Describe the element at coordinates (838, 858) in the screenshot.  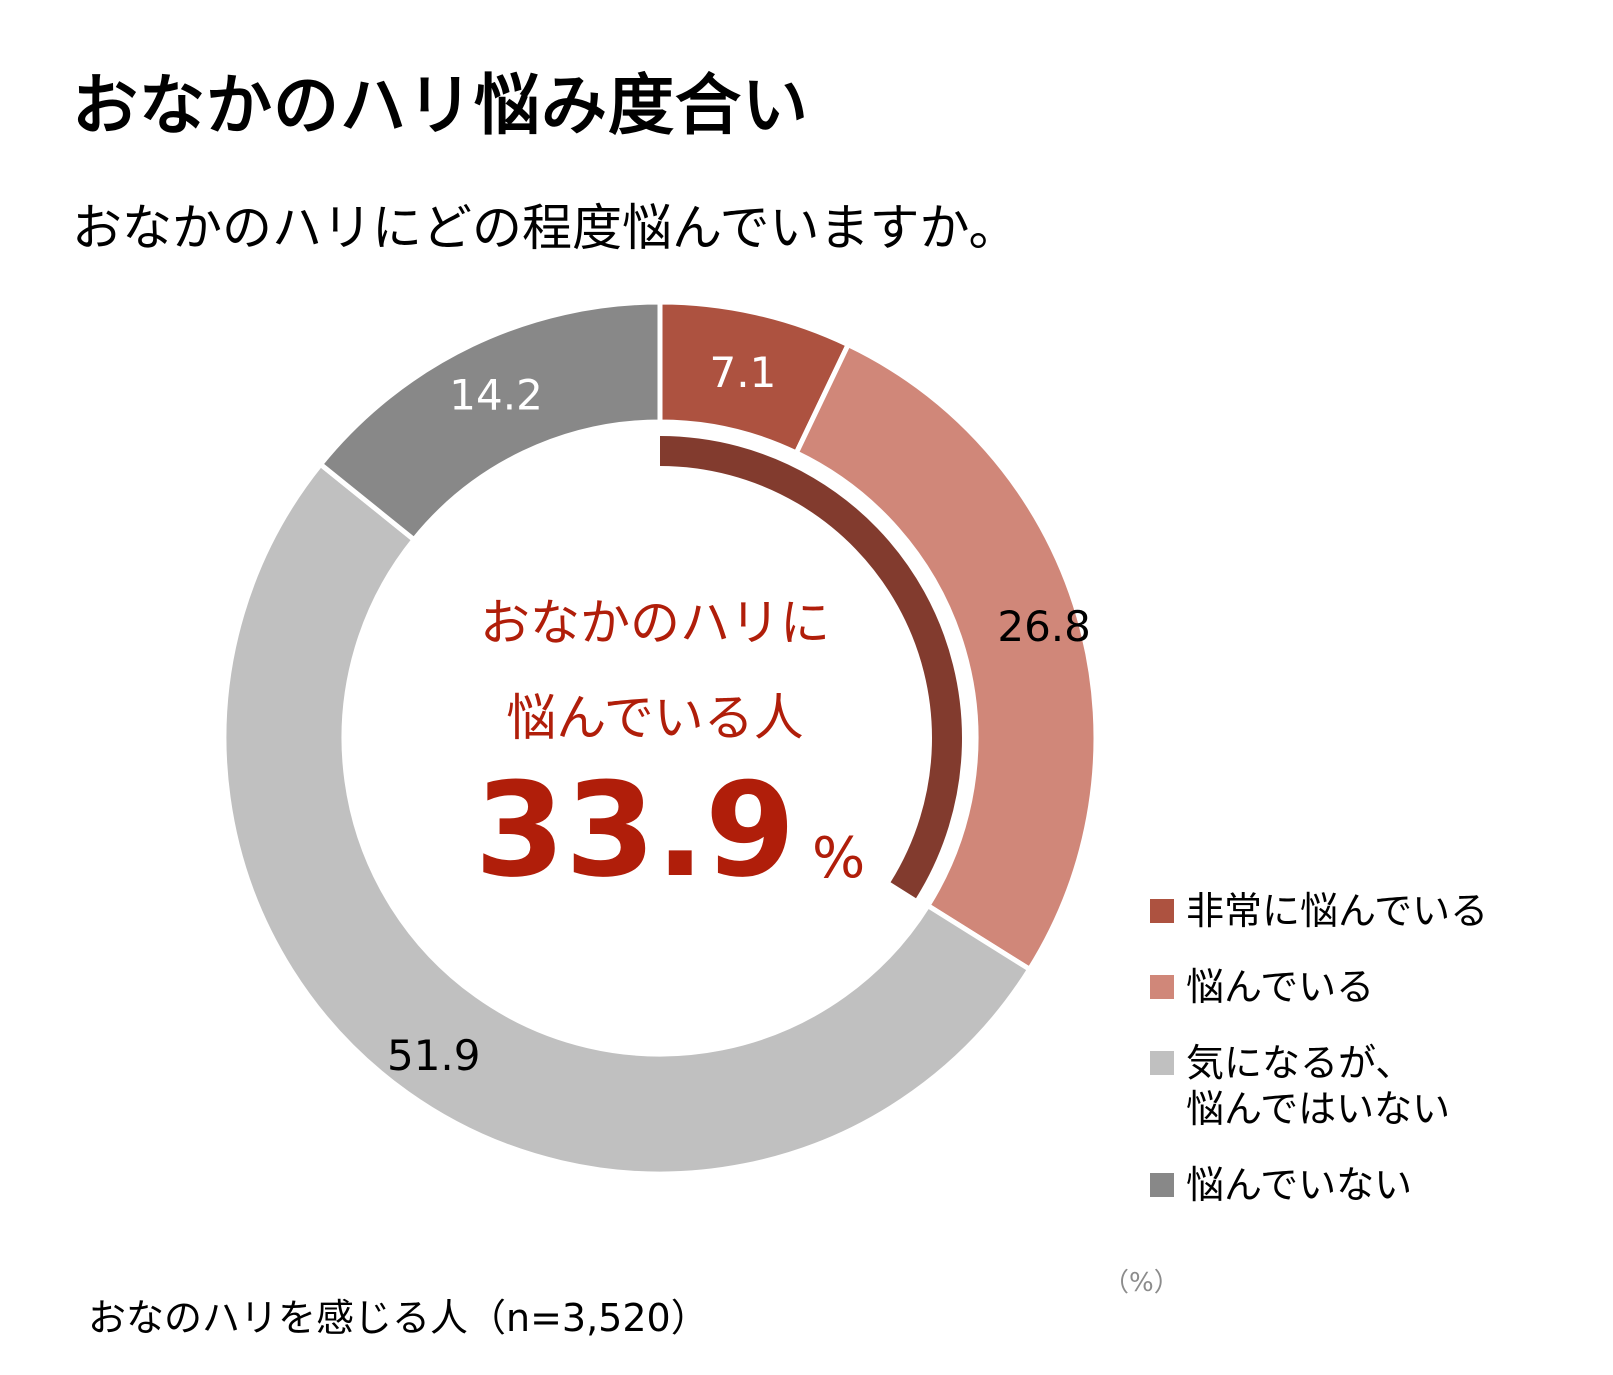
I see `center-percentage-unit: %` at that location.